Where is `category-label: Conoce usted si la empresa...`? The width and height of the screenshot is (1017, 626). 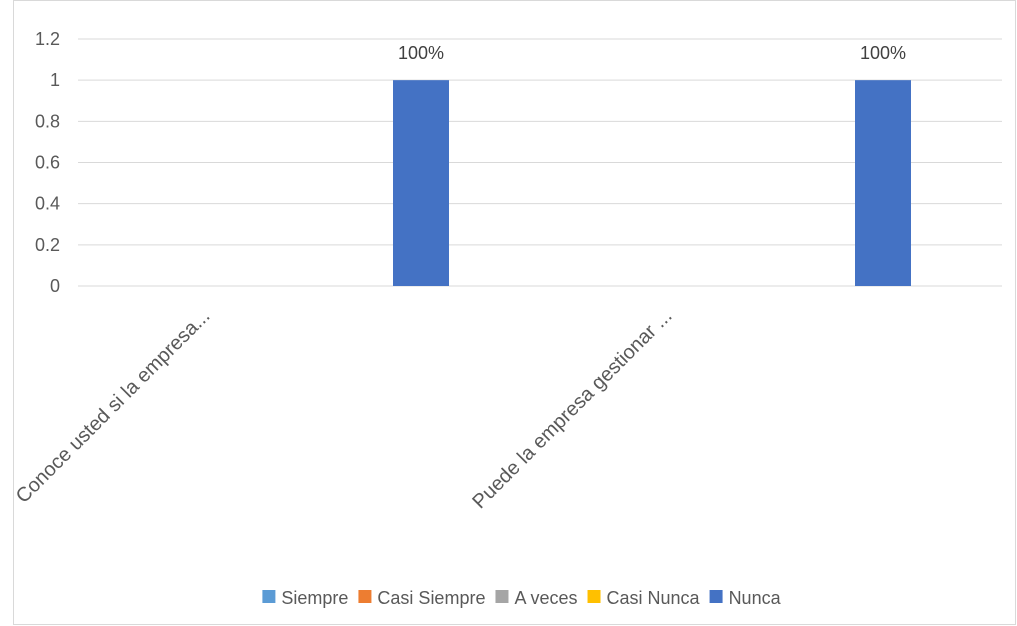
category-label: Conoce usted si la empresa... is located at coordinates (113, 406).